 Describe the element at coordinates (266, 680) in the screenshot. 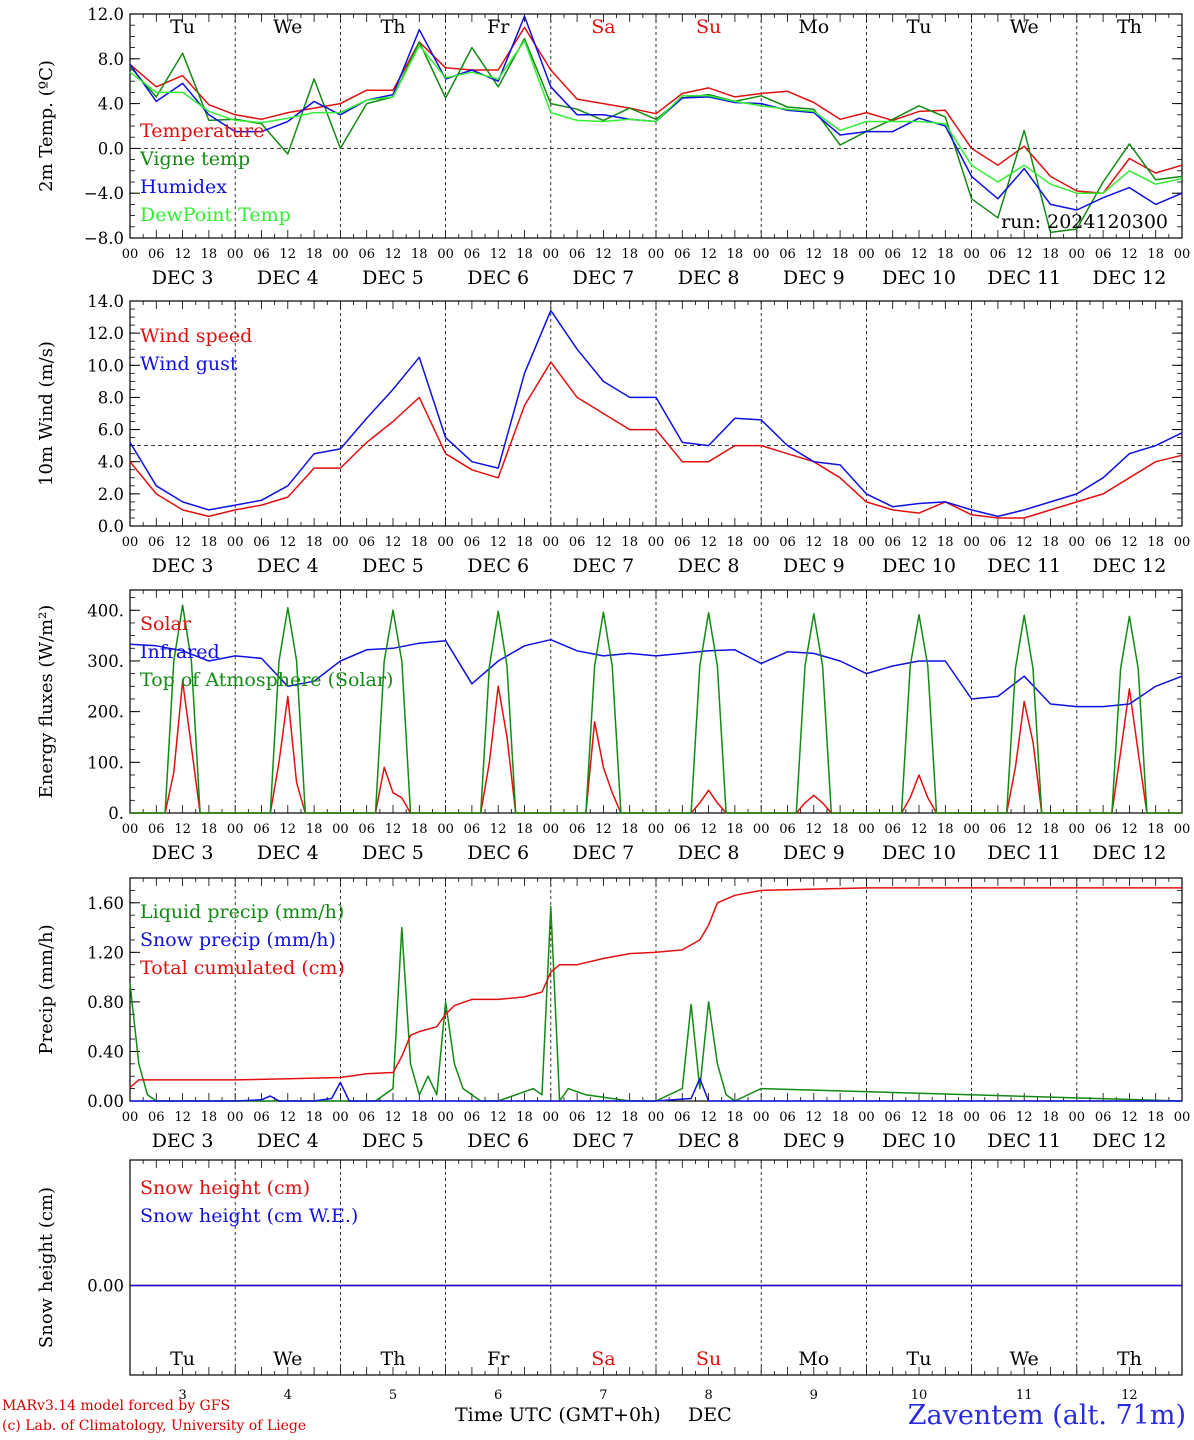

I see `legend-top-of-atmosphere-solar: Top of Atmosphere (Solar)` at that location.